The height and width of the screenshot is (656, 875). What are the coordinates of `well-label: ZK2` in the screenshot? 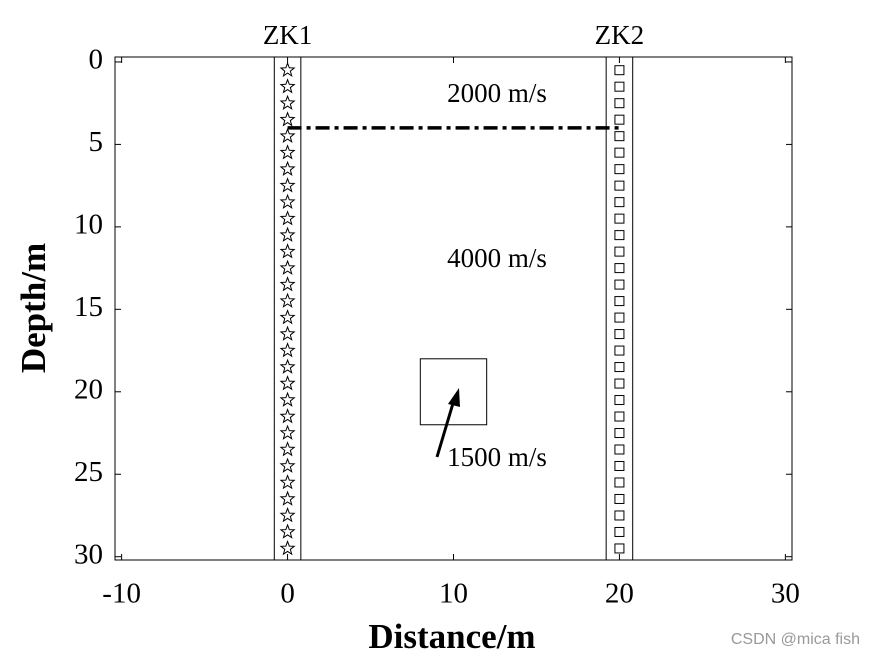 It's located at (620, 35).